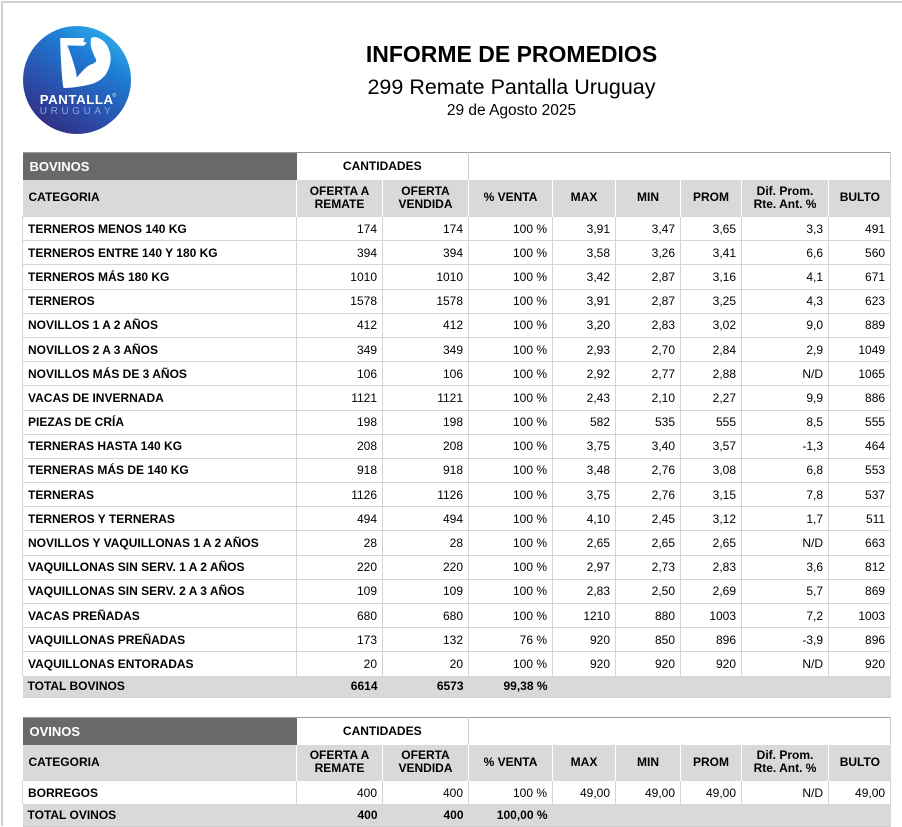  What do you see at coordinates (77, 111) in the screenshot?
I see `svg-text: URUGUAY` at bounding box center [77, 111].